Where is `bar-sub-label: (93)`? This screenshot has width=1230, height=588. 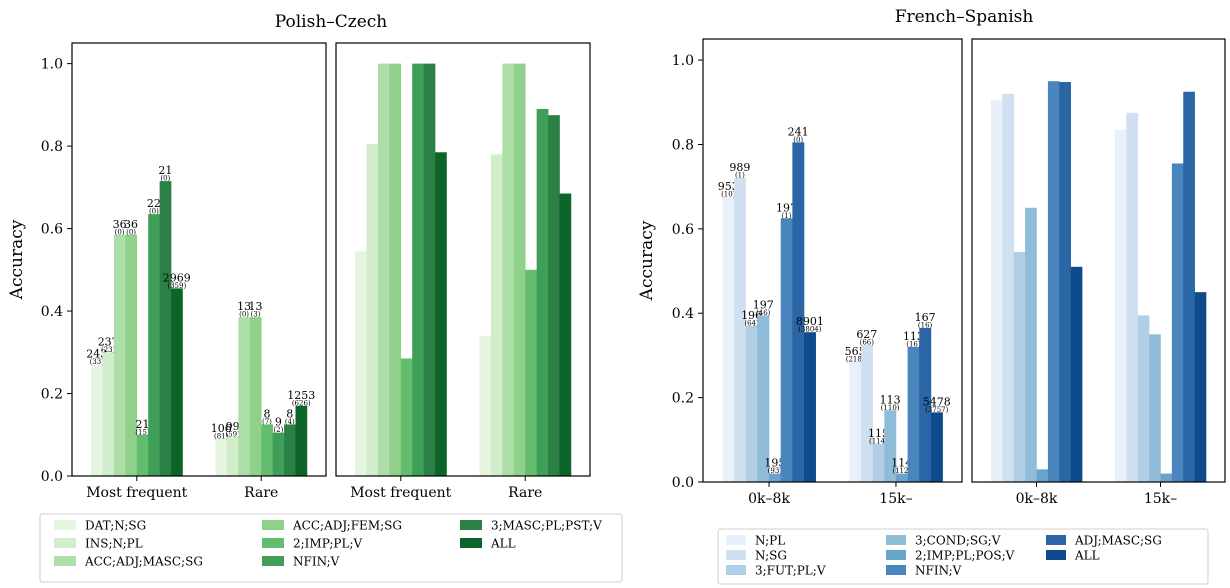 bar-sub-label: (93) is located at coordinates (775, 471).